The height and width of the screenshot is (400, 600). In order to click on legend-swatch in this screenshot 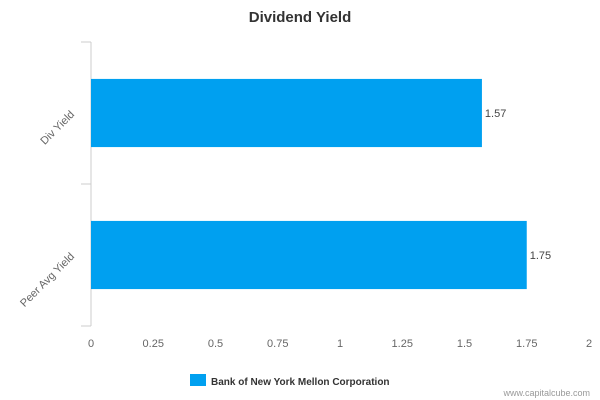, I will do `click(198, 380)`.